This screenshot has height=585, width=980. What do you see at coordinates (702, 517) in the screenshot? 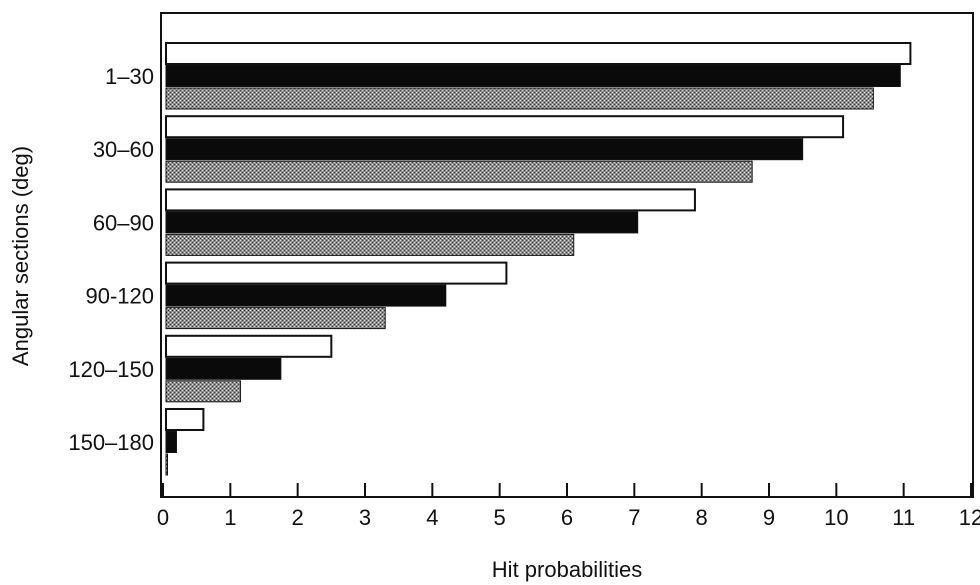
I see `x-tick-label: 8` at bounding box center [702, 517].